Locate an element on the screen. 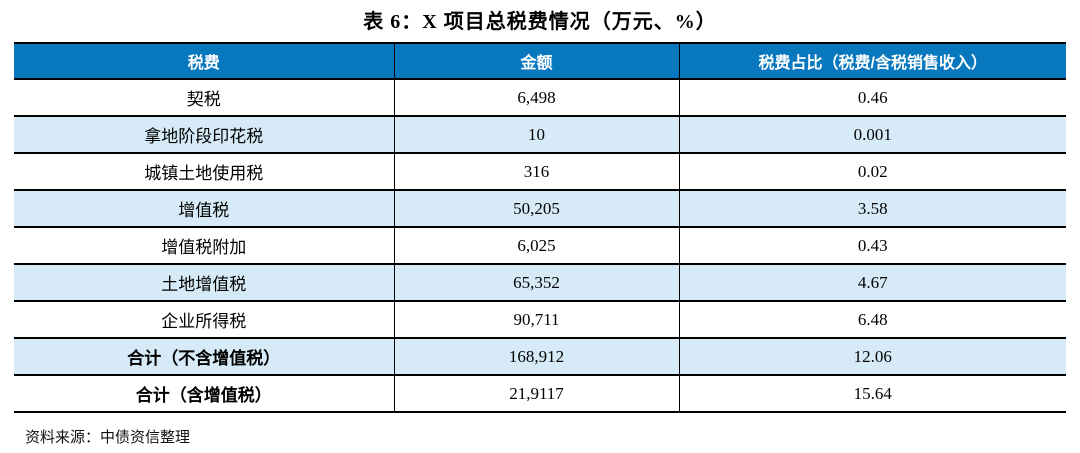  total-row-excl-vat: 合计（不含增值税） 168,912 12.06 is located at coordinates (540, 357).